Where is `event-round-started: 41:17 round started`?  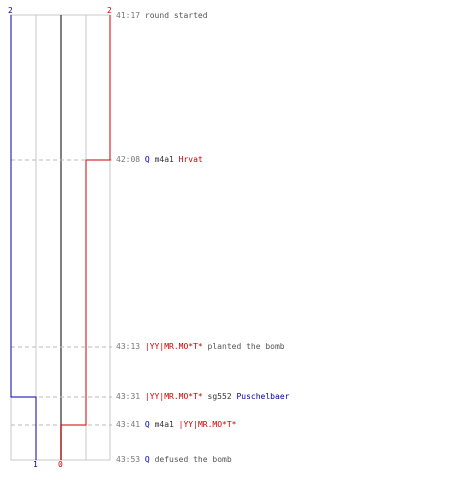 event-round-started: 41:17 round started is located at coordinates (162, 16).